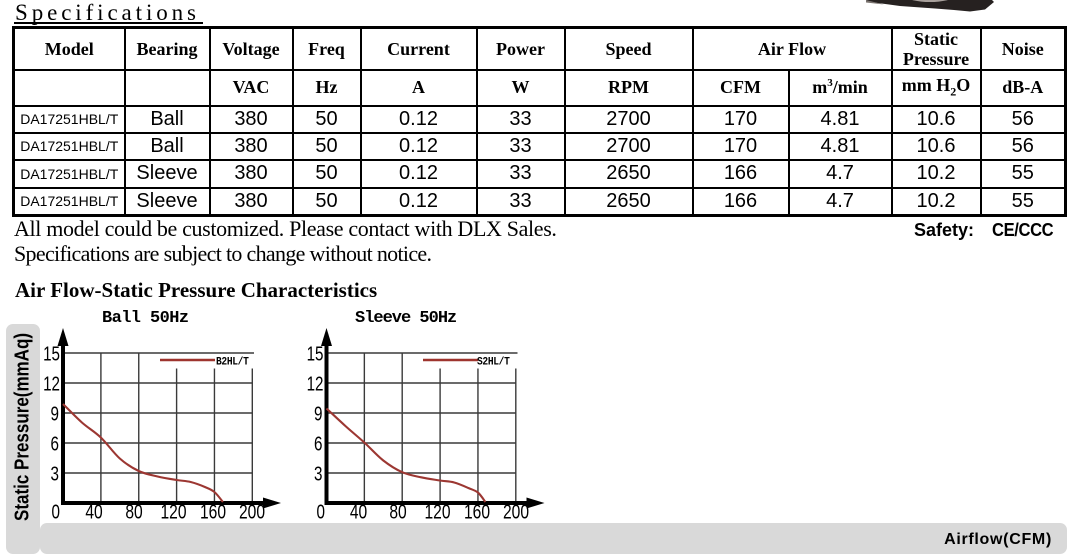 The width and height of the screenshot is (1072, 559). Describe the element at coordinates (23, 427) in the screenshot. I see `svg-text: Static Pressure(mmAq)` at that location.